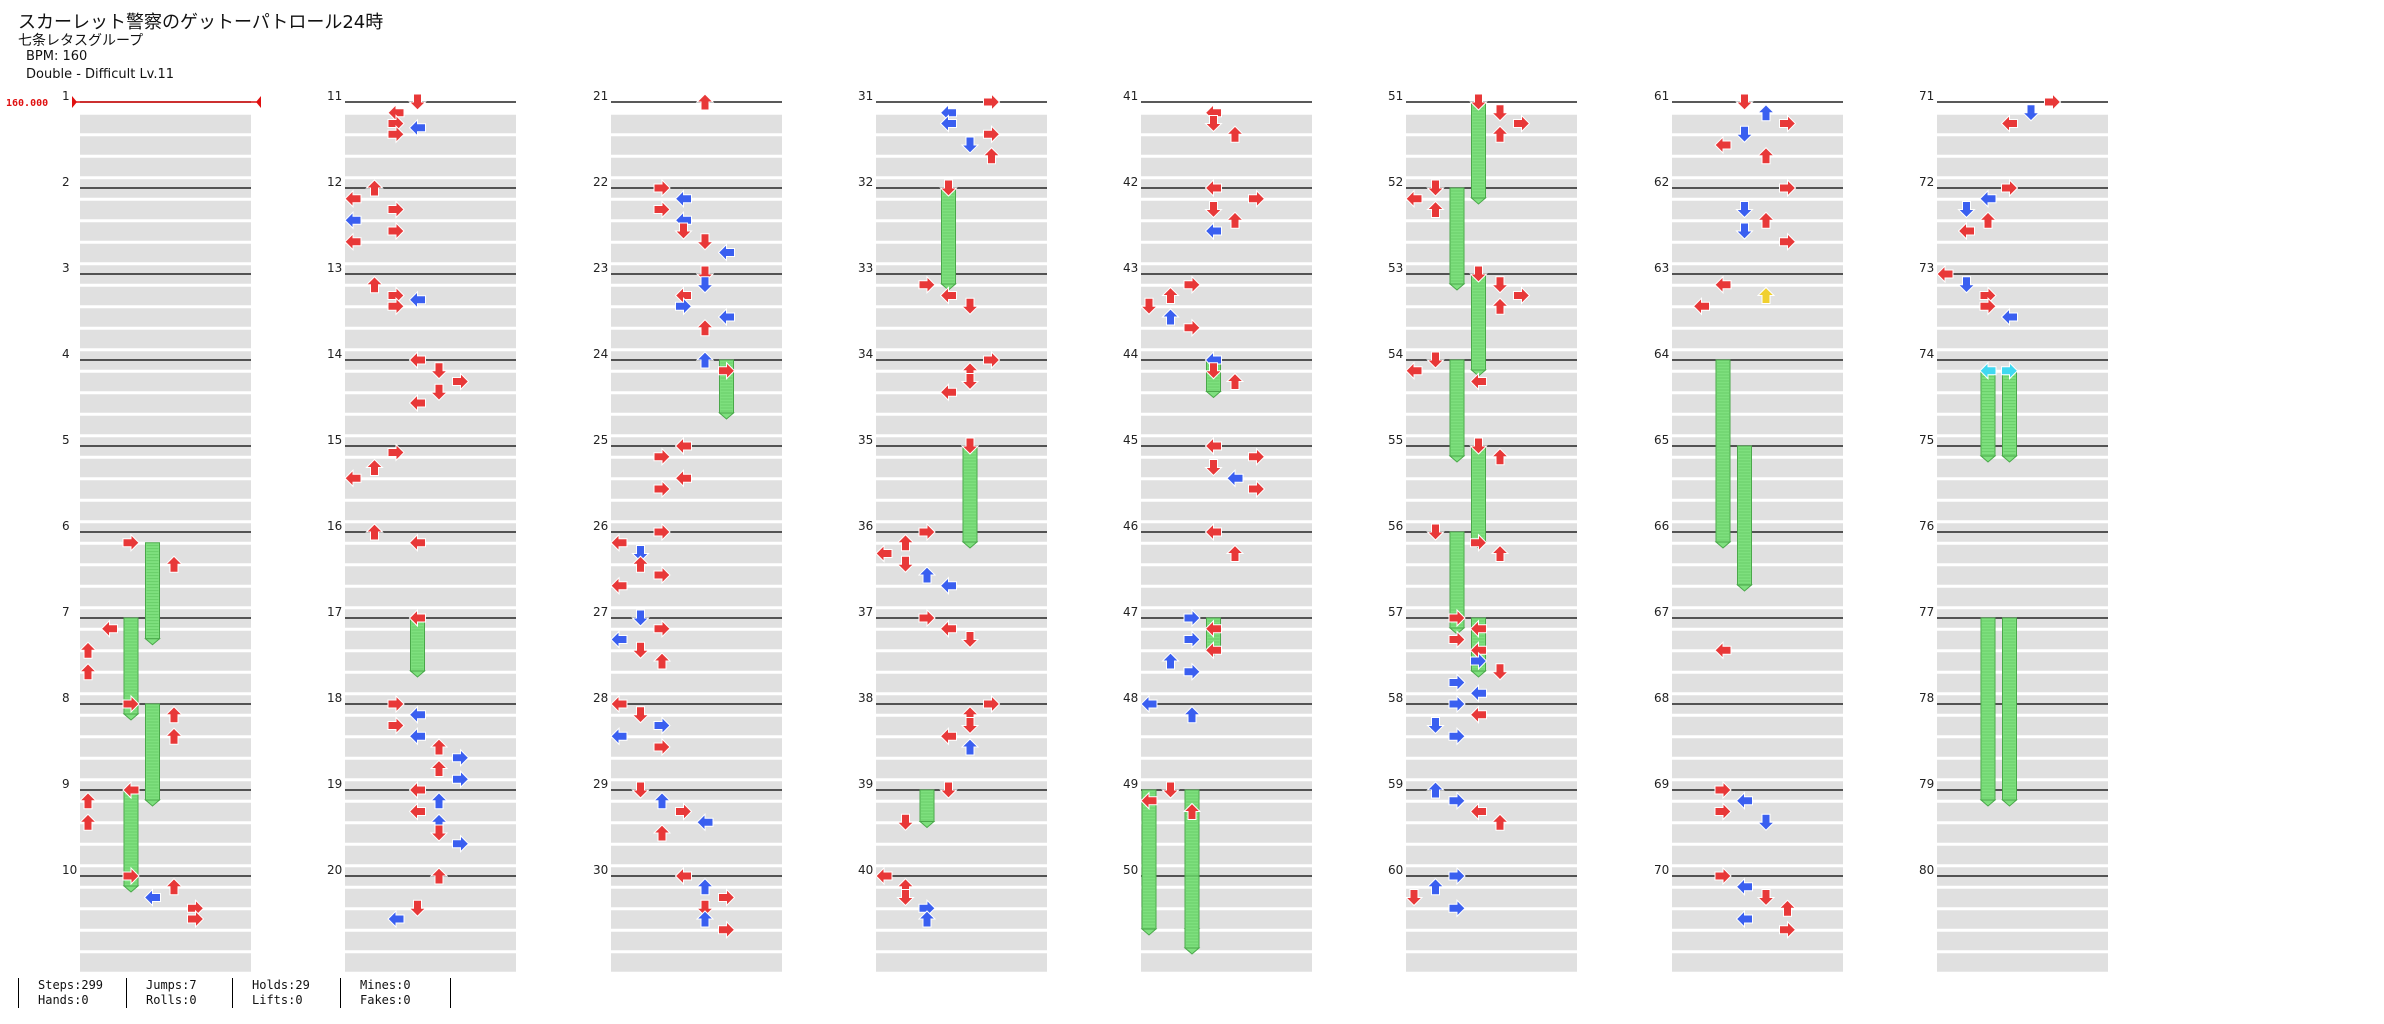 Image resolution: width=2384 pixels, height=1024 pixels. Describe the element at coordinates (1926, 96) in the screenshot. I see `measure-number: 71` at that location.